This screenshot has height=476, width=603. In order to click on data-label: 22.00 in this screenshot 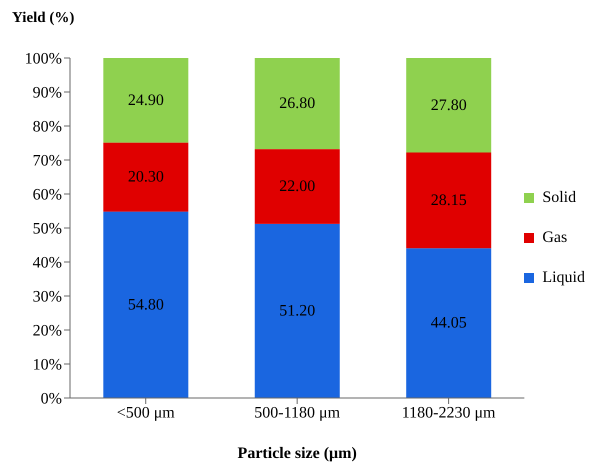, I will do `click(297, 187)`.